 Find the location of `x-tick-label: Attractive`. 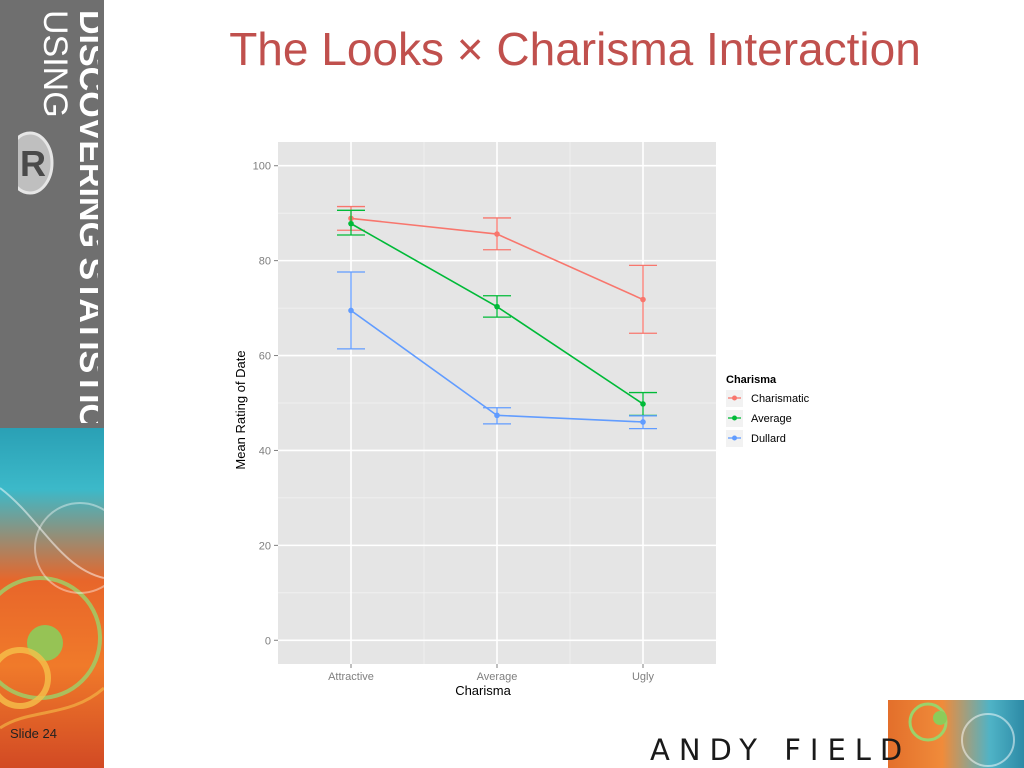

x-tick-label: Attractive is located at coordinates (351, 677).